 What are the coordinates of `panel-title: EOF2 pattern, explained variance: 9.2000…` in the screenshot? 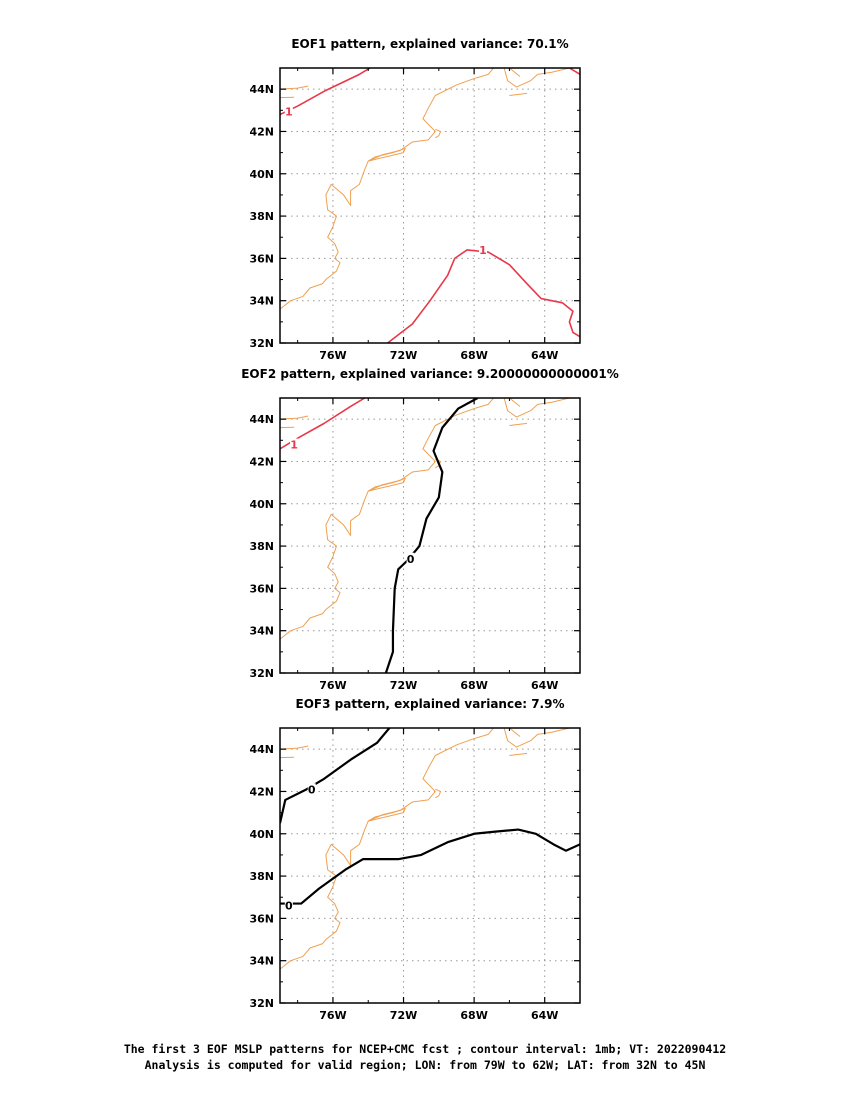 It's located at (430, 374).